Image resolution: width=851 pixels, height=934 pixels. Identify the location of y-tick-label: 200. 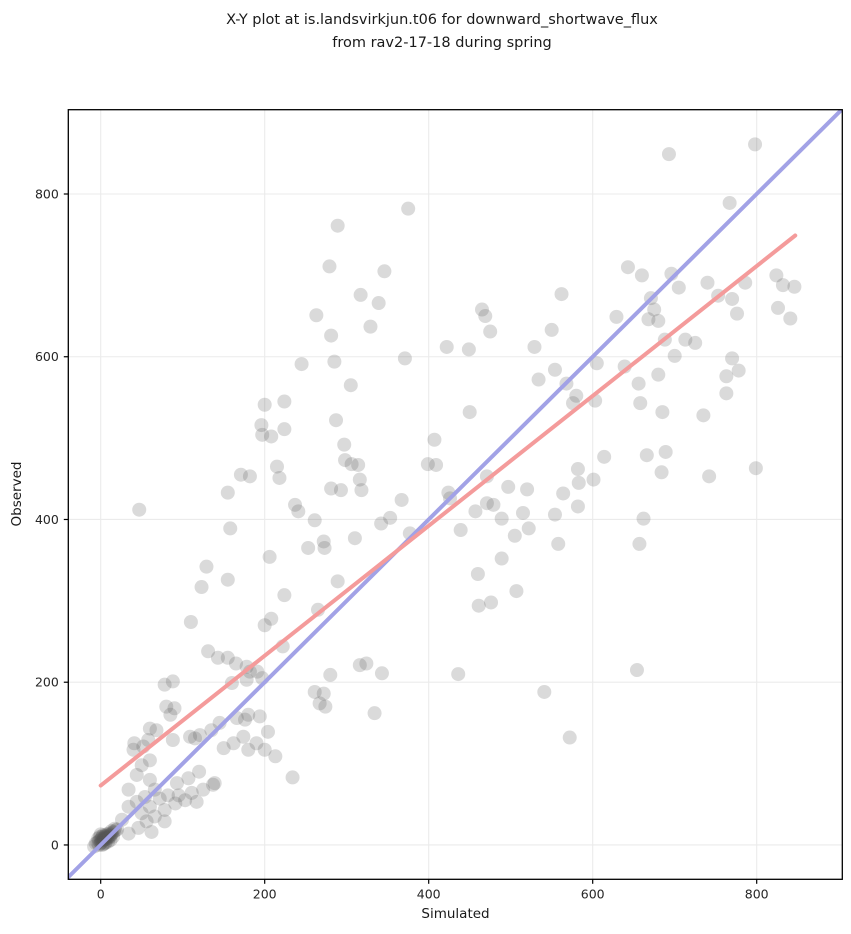
(47, 682).